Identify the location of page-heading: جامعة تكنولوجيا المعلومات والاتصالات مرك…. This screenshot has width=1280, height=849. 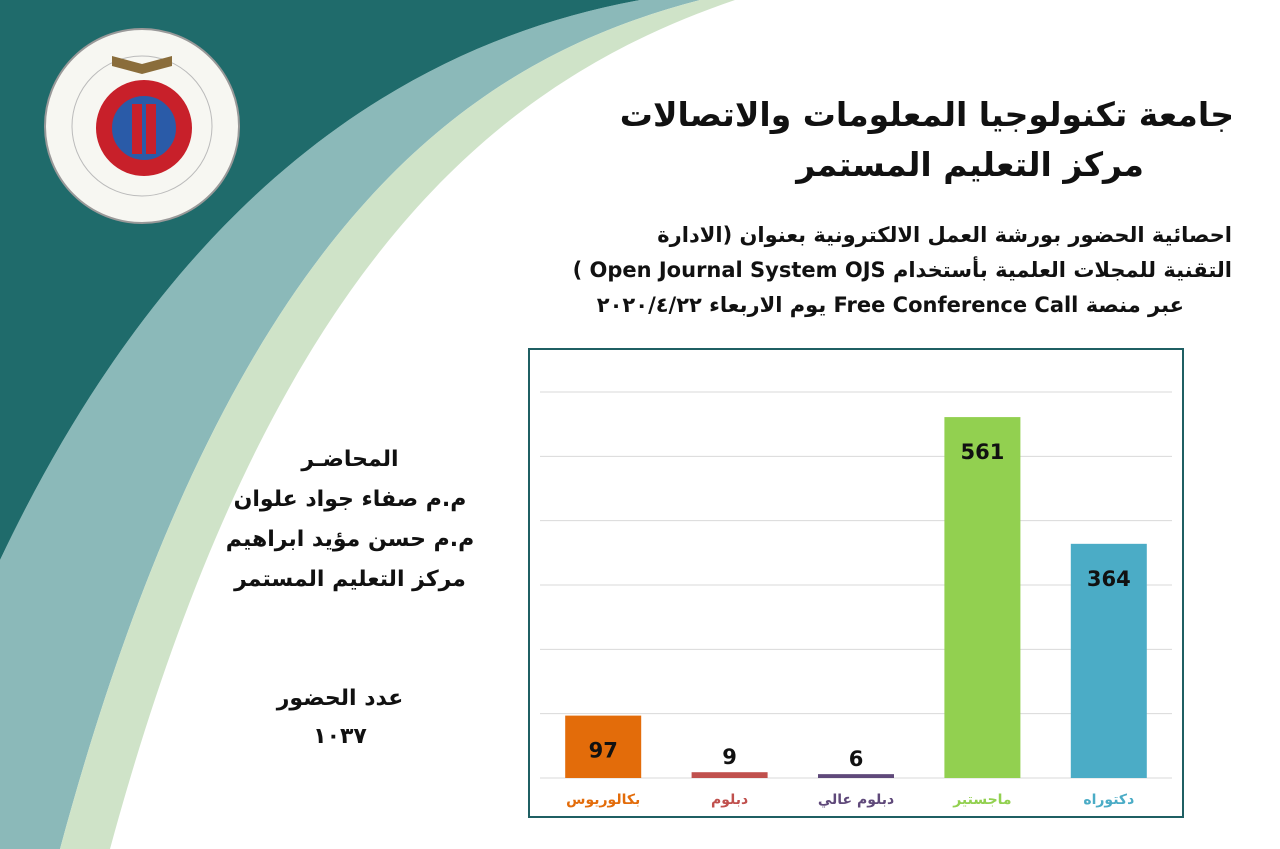
(854, 140).